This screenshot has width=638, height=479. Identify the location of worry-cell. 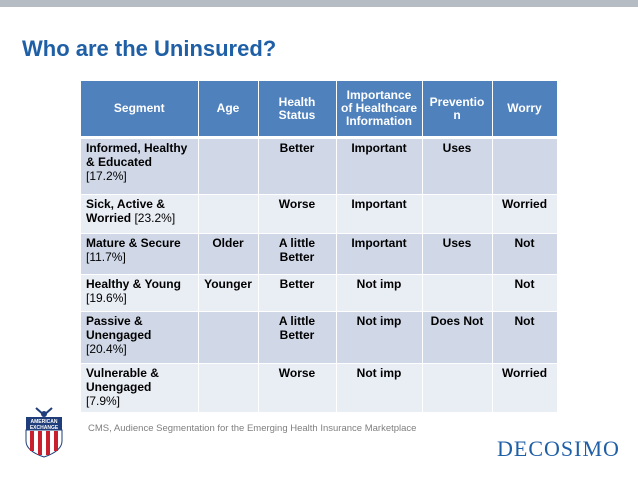
(525, 166).